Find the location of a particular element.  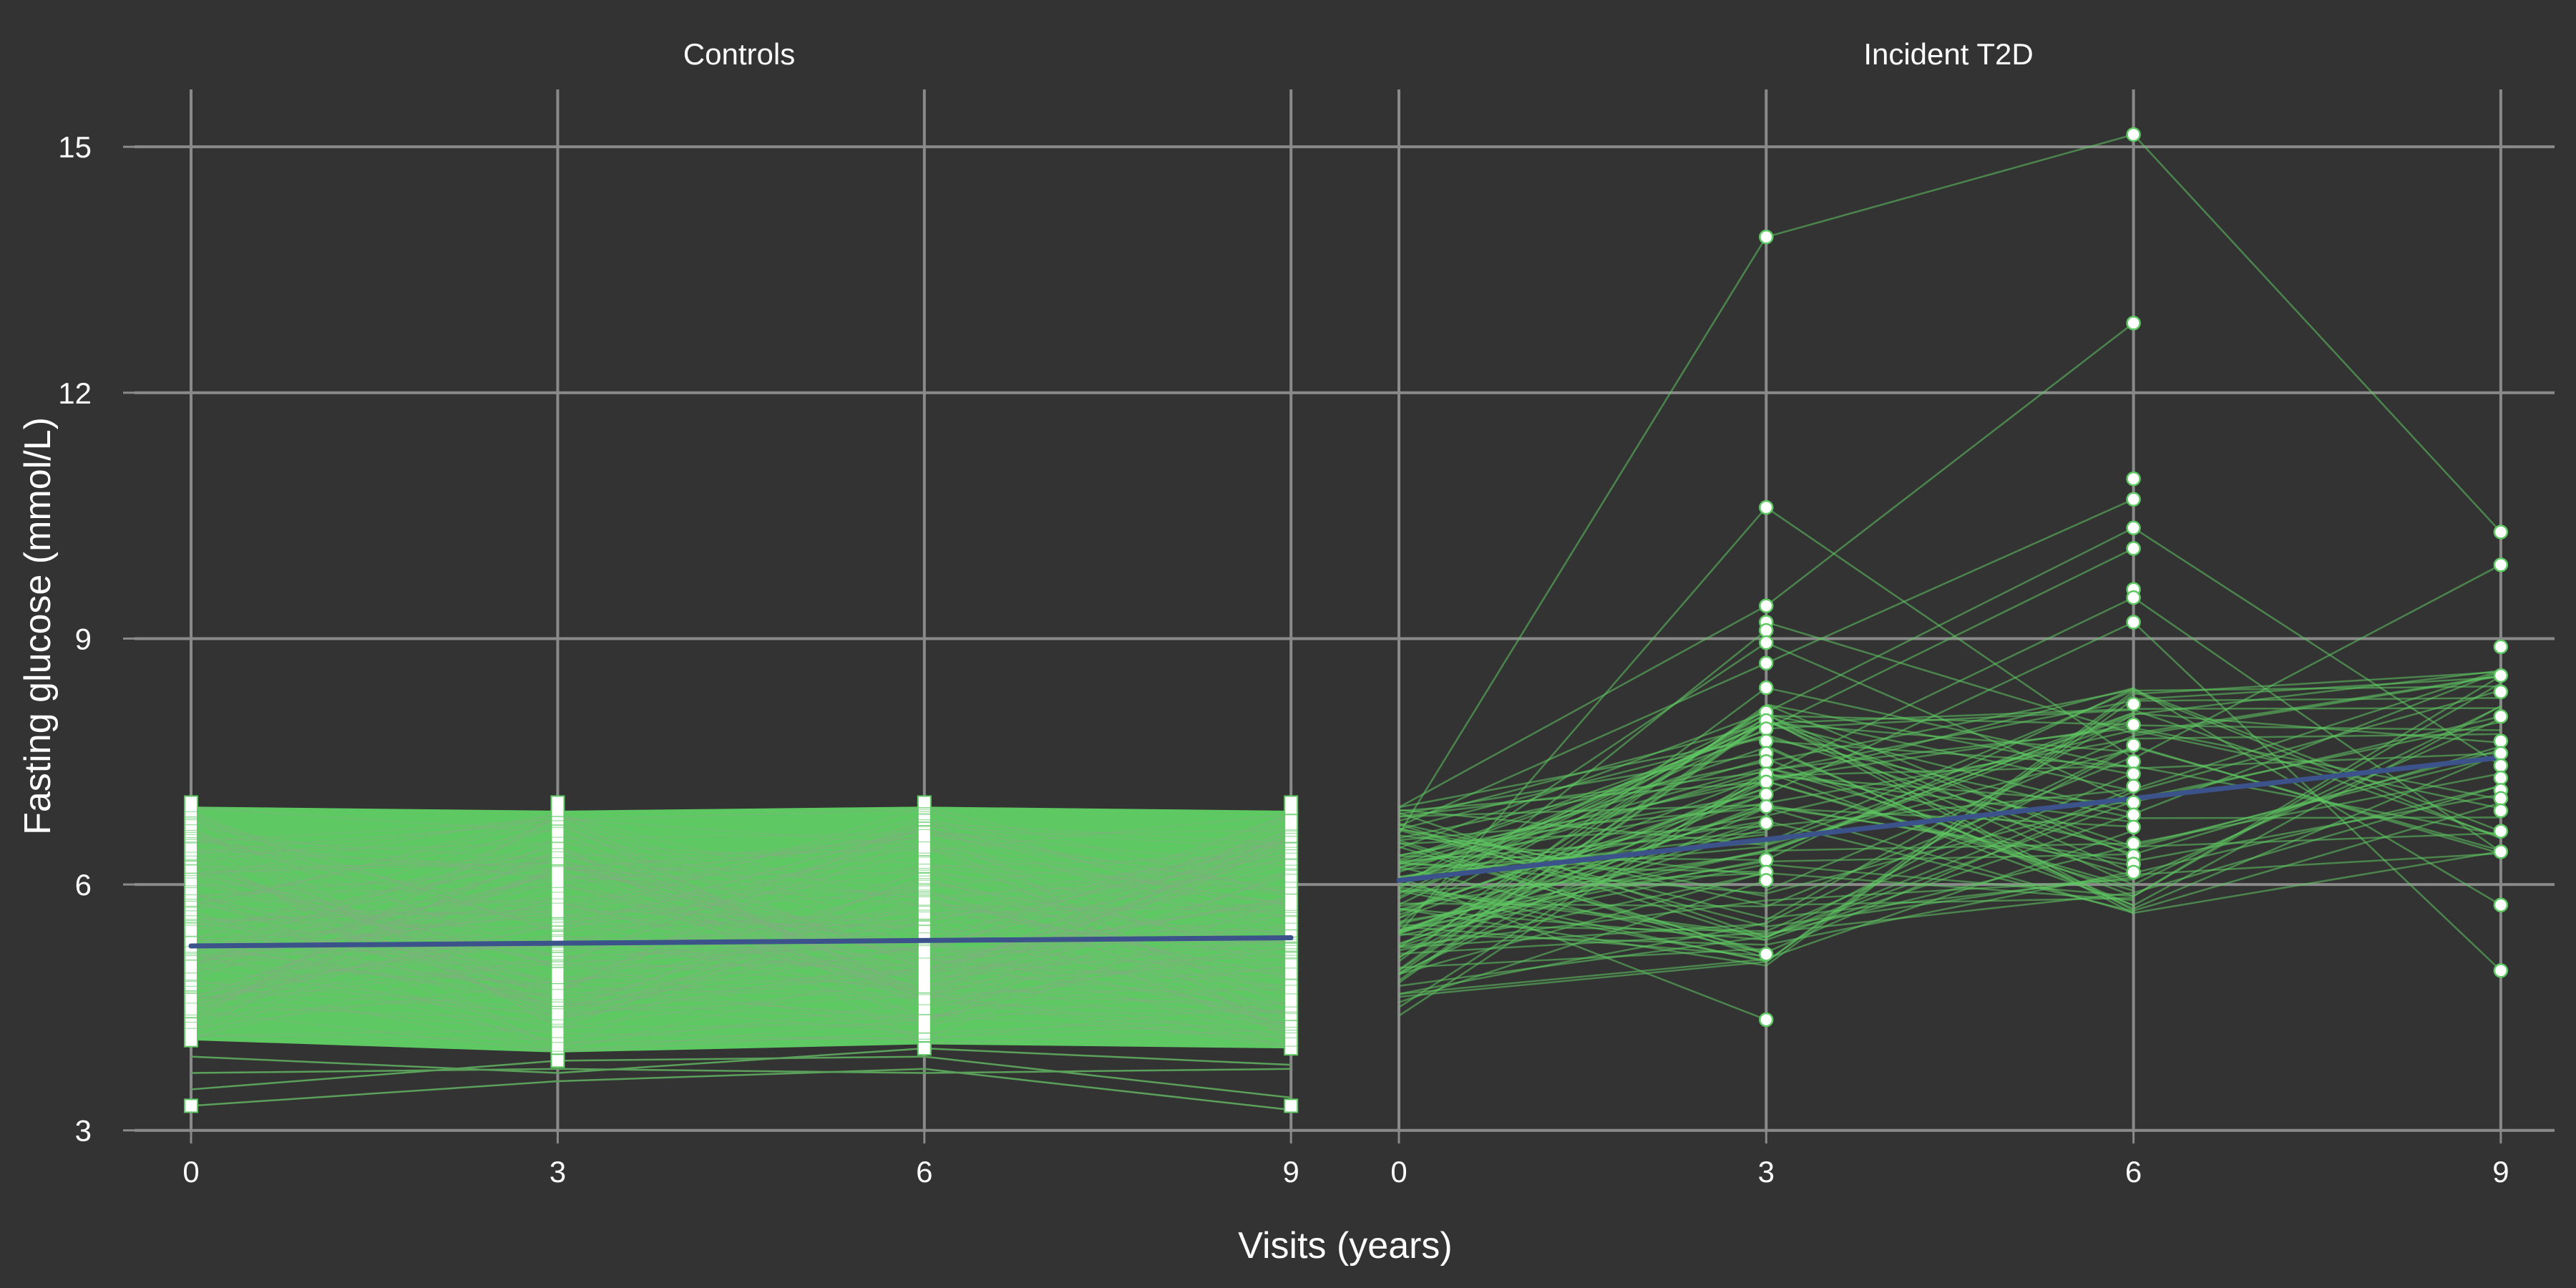

trend-line is located at coordinates (1950, 819).